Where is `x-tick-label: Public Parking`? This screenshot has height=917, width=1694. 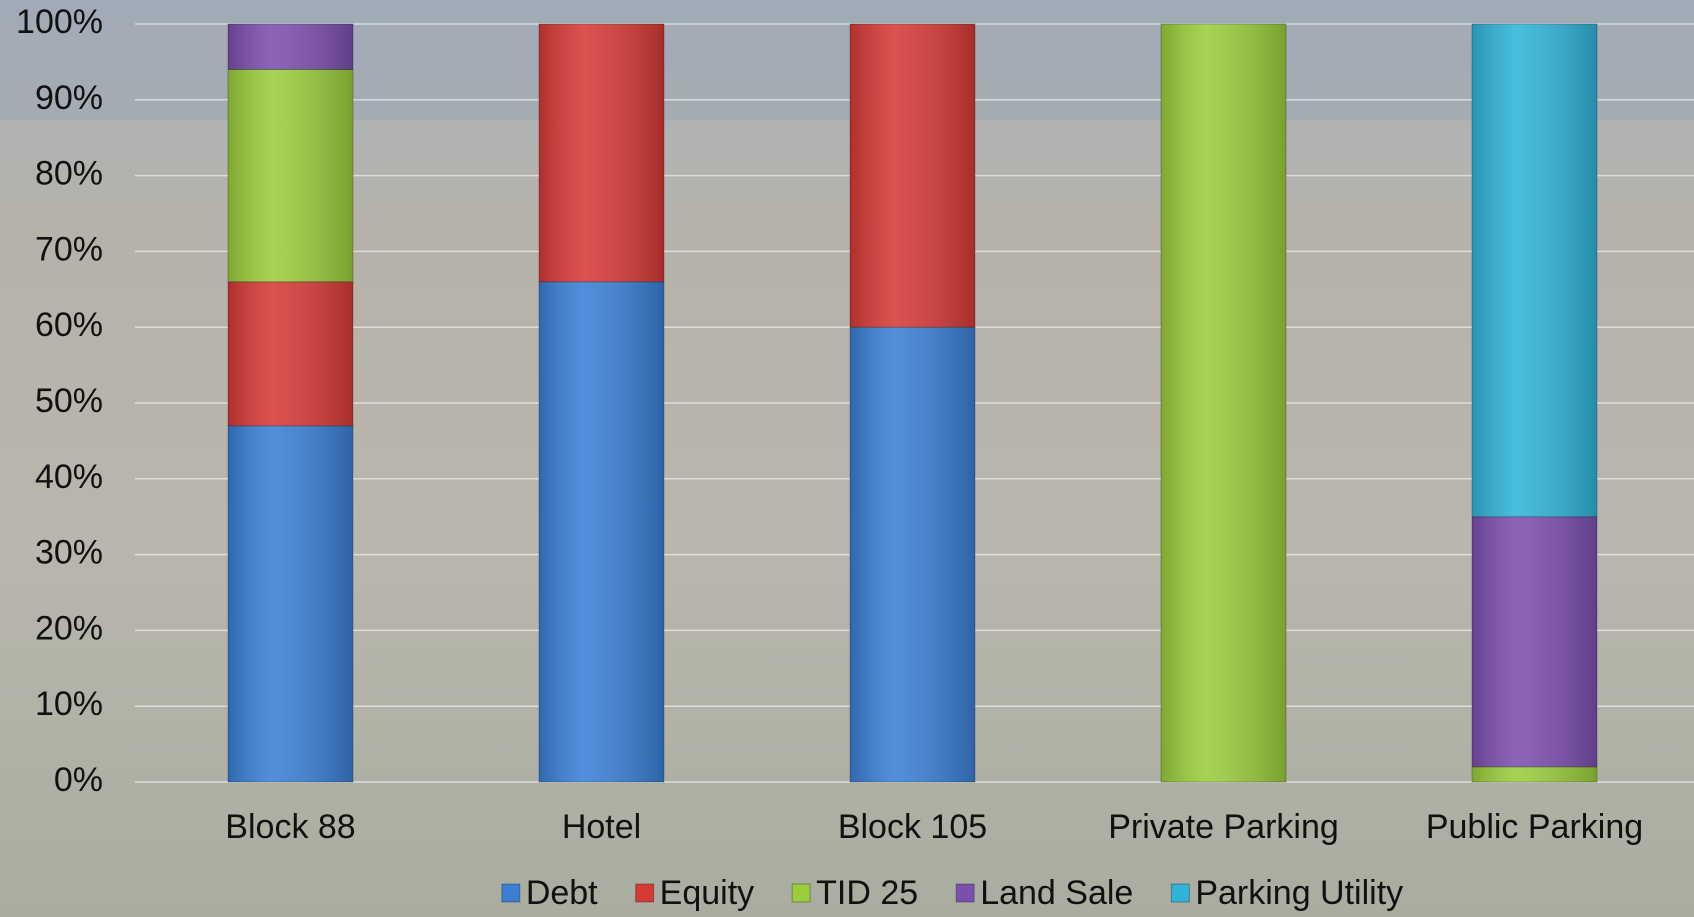
x-tick-label: Public Parking is located at coordinates (1534, 827).